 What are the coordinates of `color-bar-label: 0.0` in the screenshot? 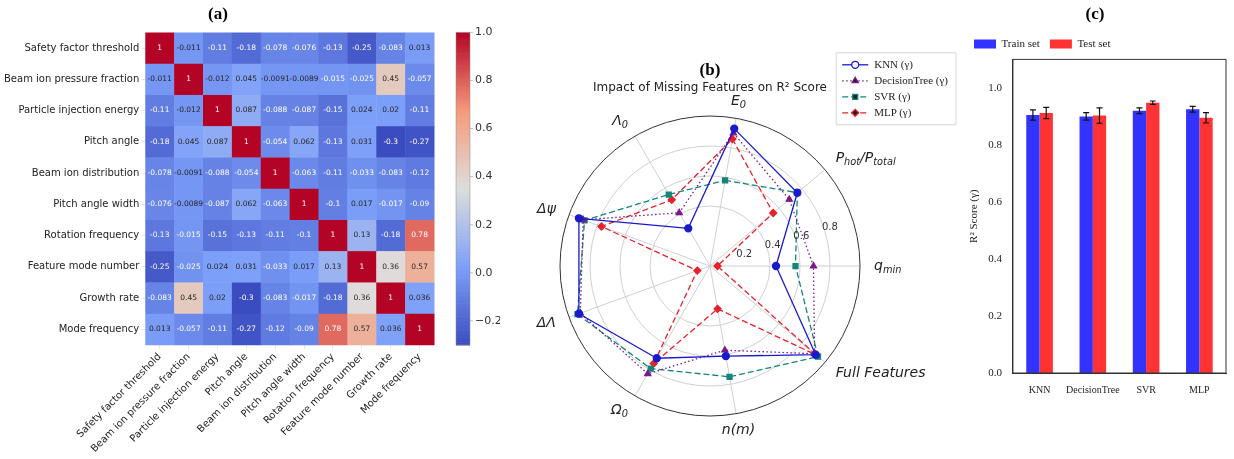 It's located at (484, 272).